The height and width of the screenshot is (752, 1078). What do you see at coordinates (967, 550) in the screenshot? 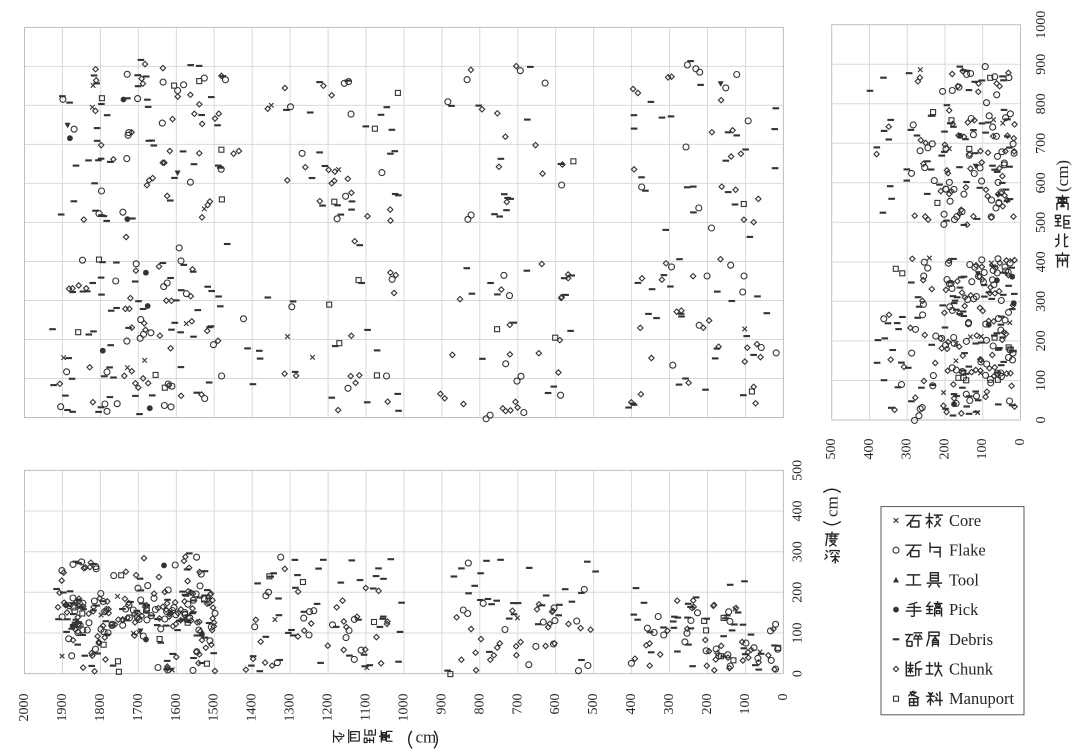
I see `svg-text: Flake` at bounding box center [967, 550].